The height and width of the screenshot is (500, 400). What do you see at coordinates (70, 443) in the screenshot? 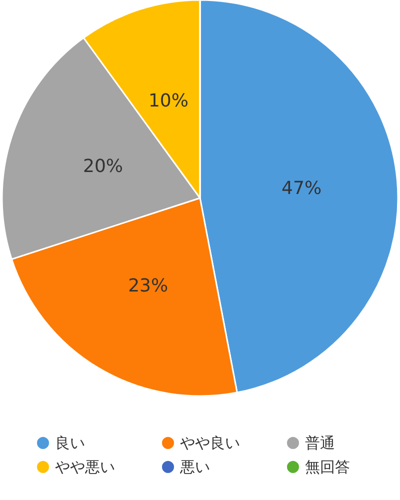
I see `legend-label: 良い` at bounding box center [70, 443].